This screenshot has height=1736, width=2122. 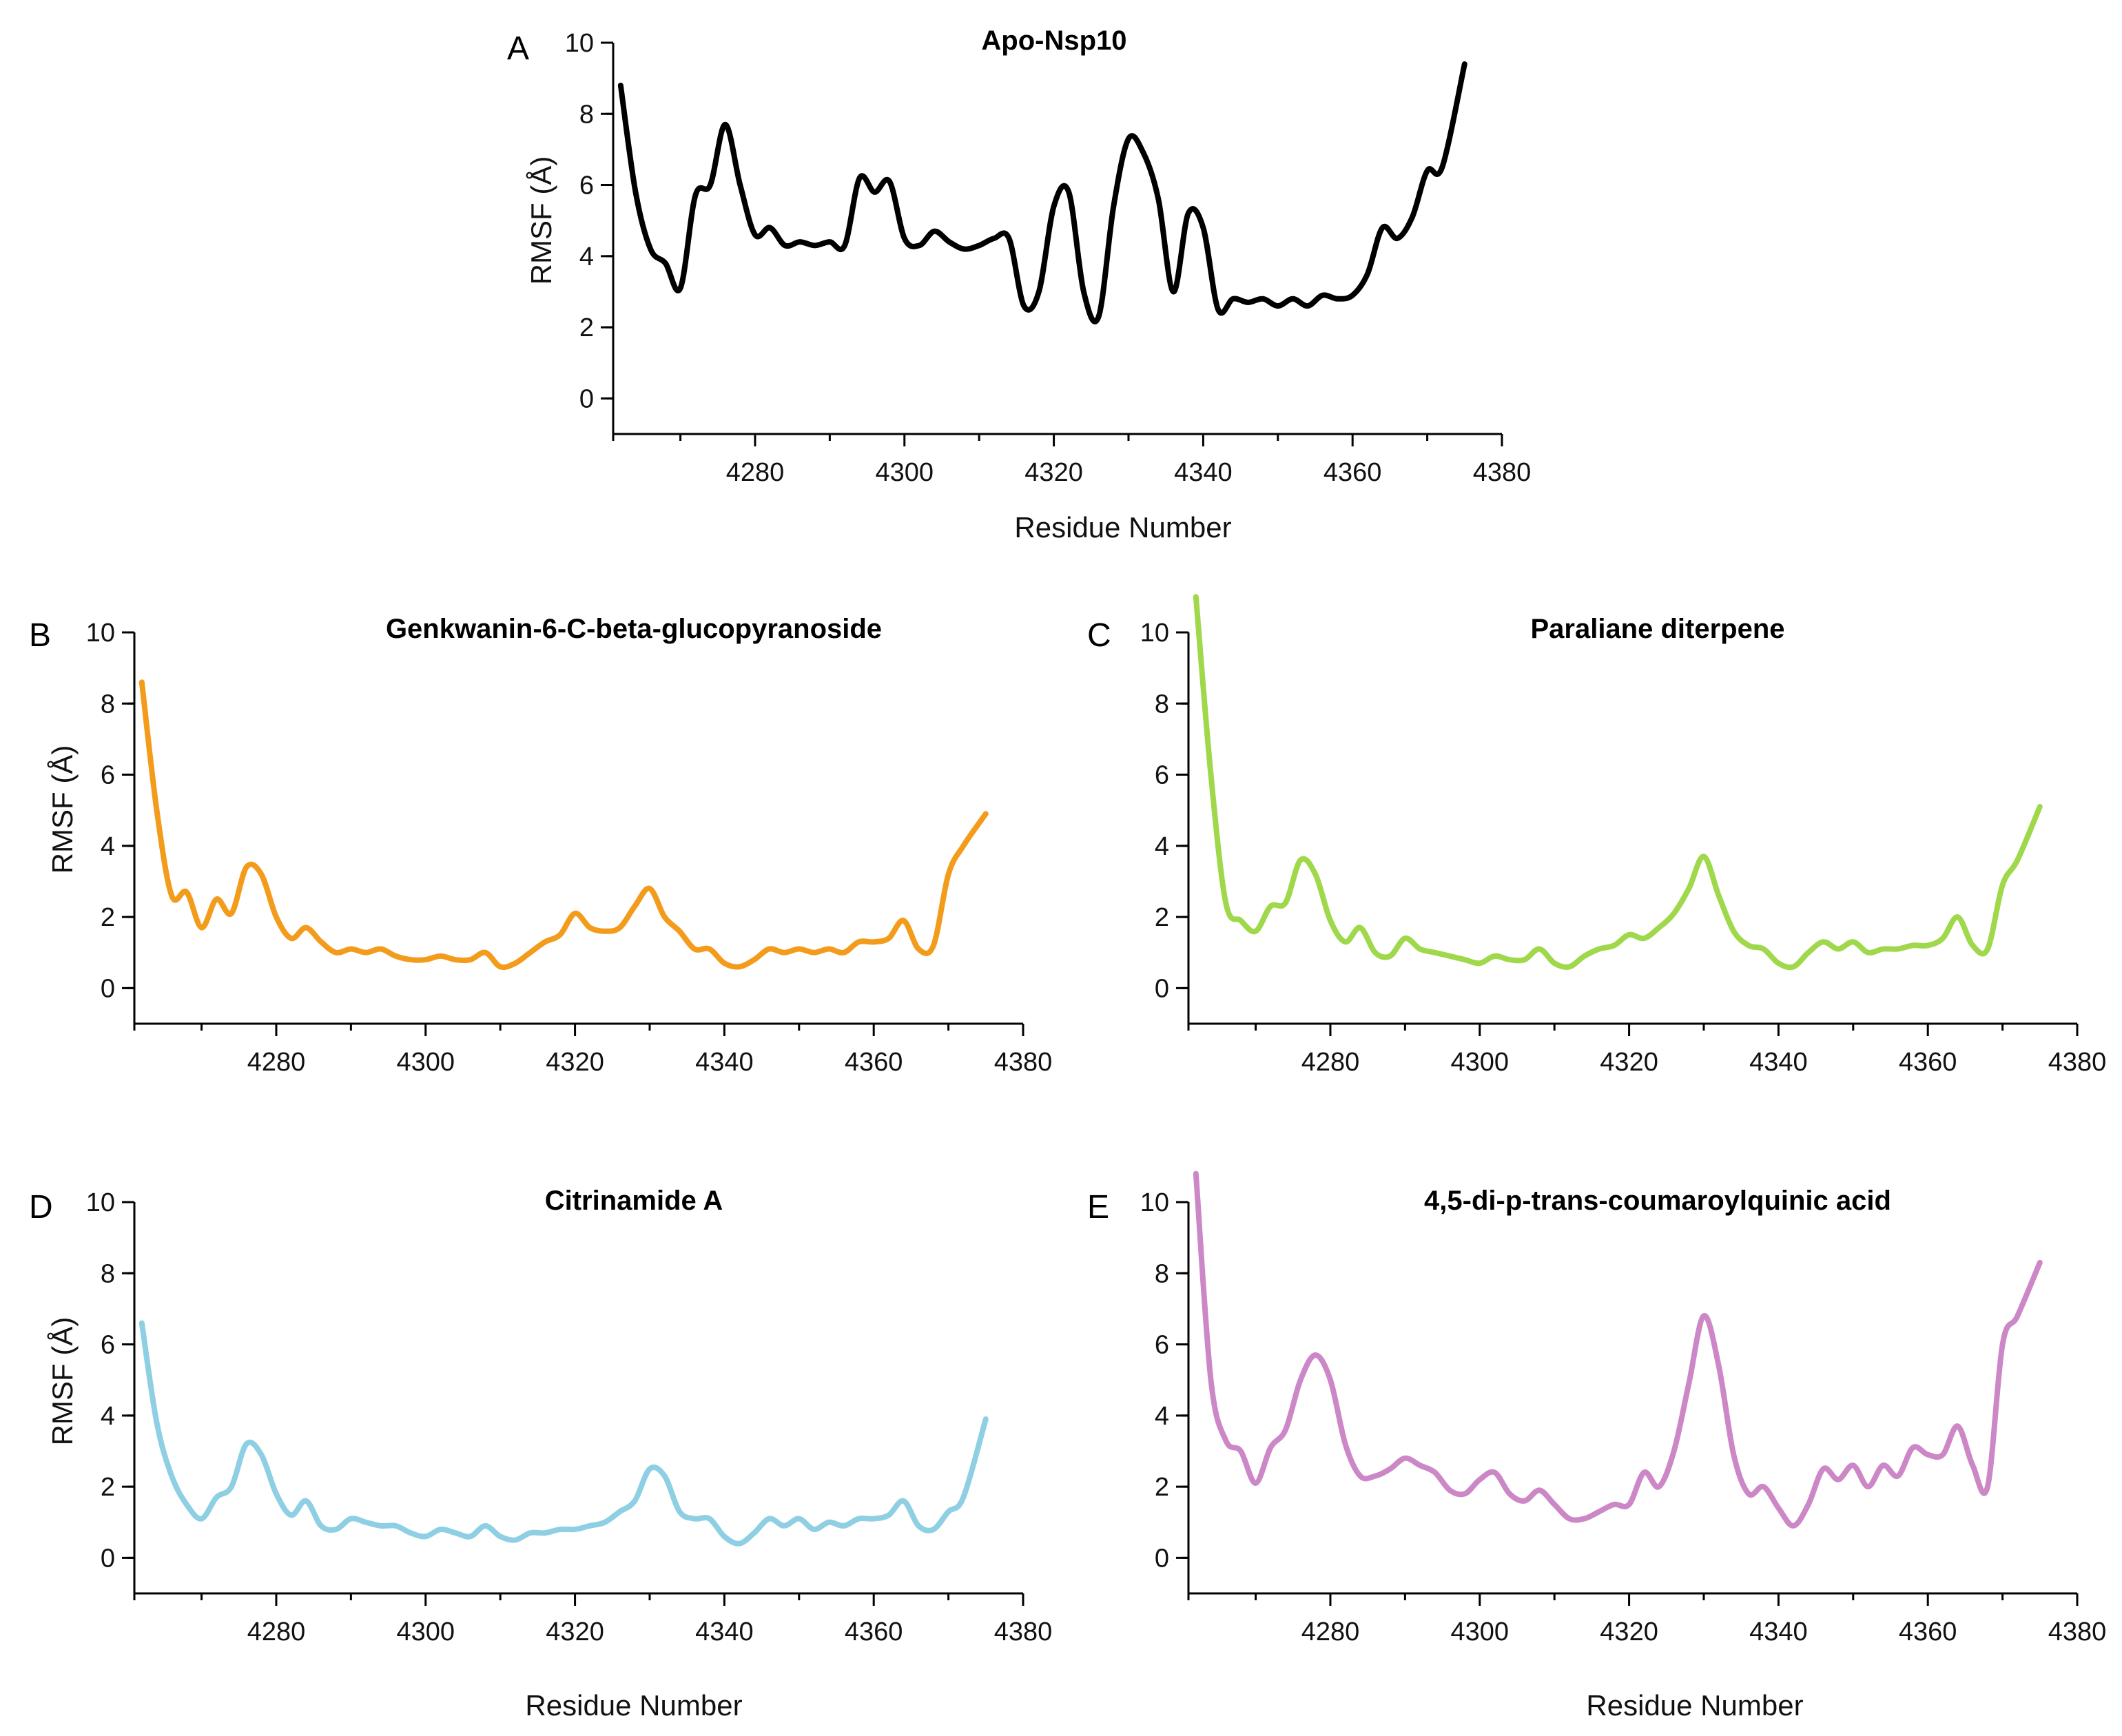 I want to click on y-tick-label-b-8: 8, so click(x=108, y=704).